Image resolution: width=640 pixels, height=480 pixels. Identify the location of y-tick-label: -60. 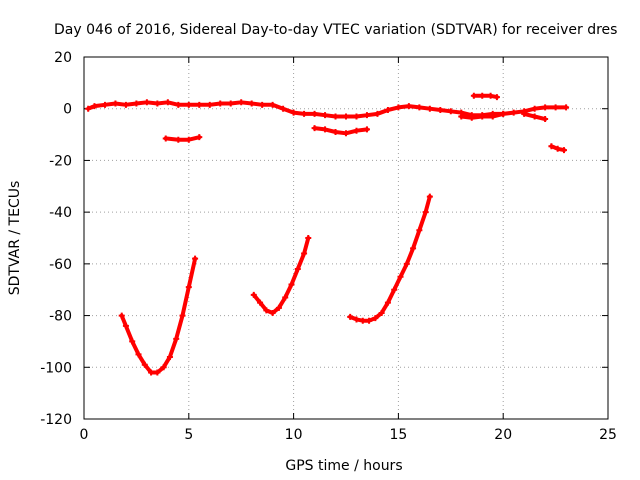
(60, 265).